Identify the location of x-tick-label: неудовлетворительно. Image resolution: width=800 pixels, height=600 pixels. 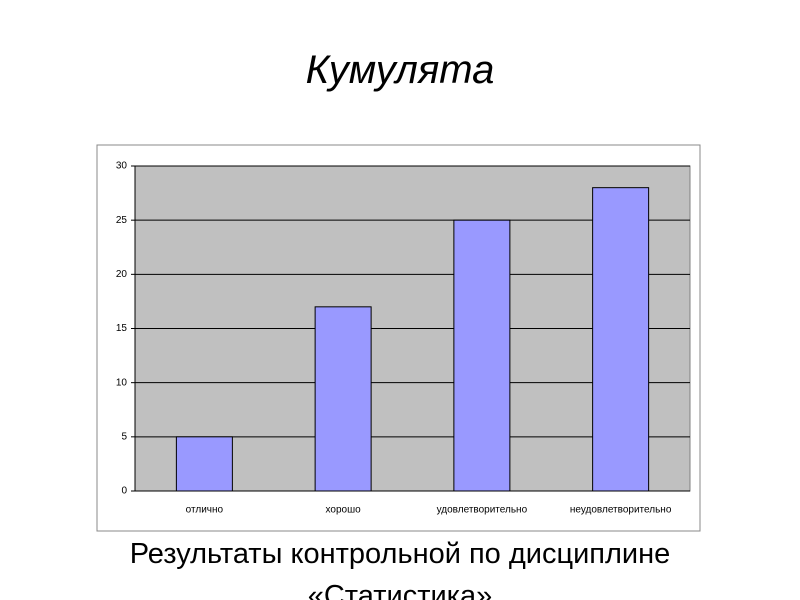
(621, 510).